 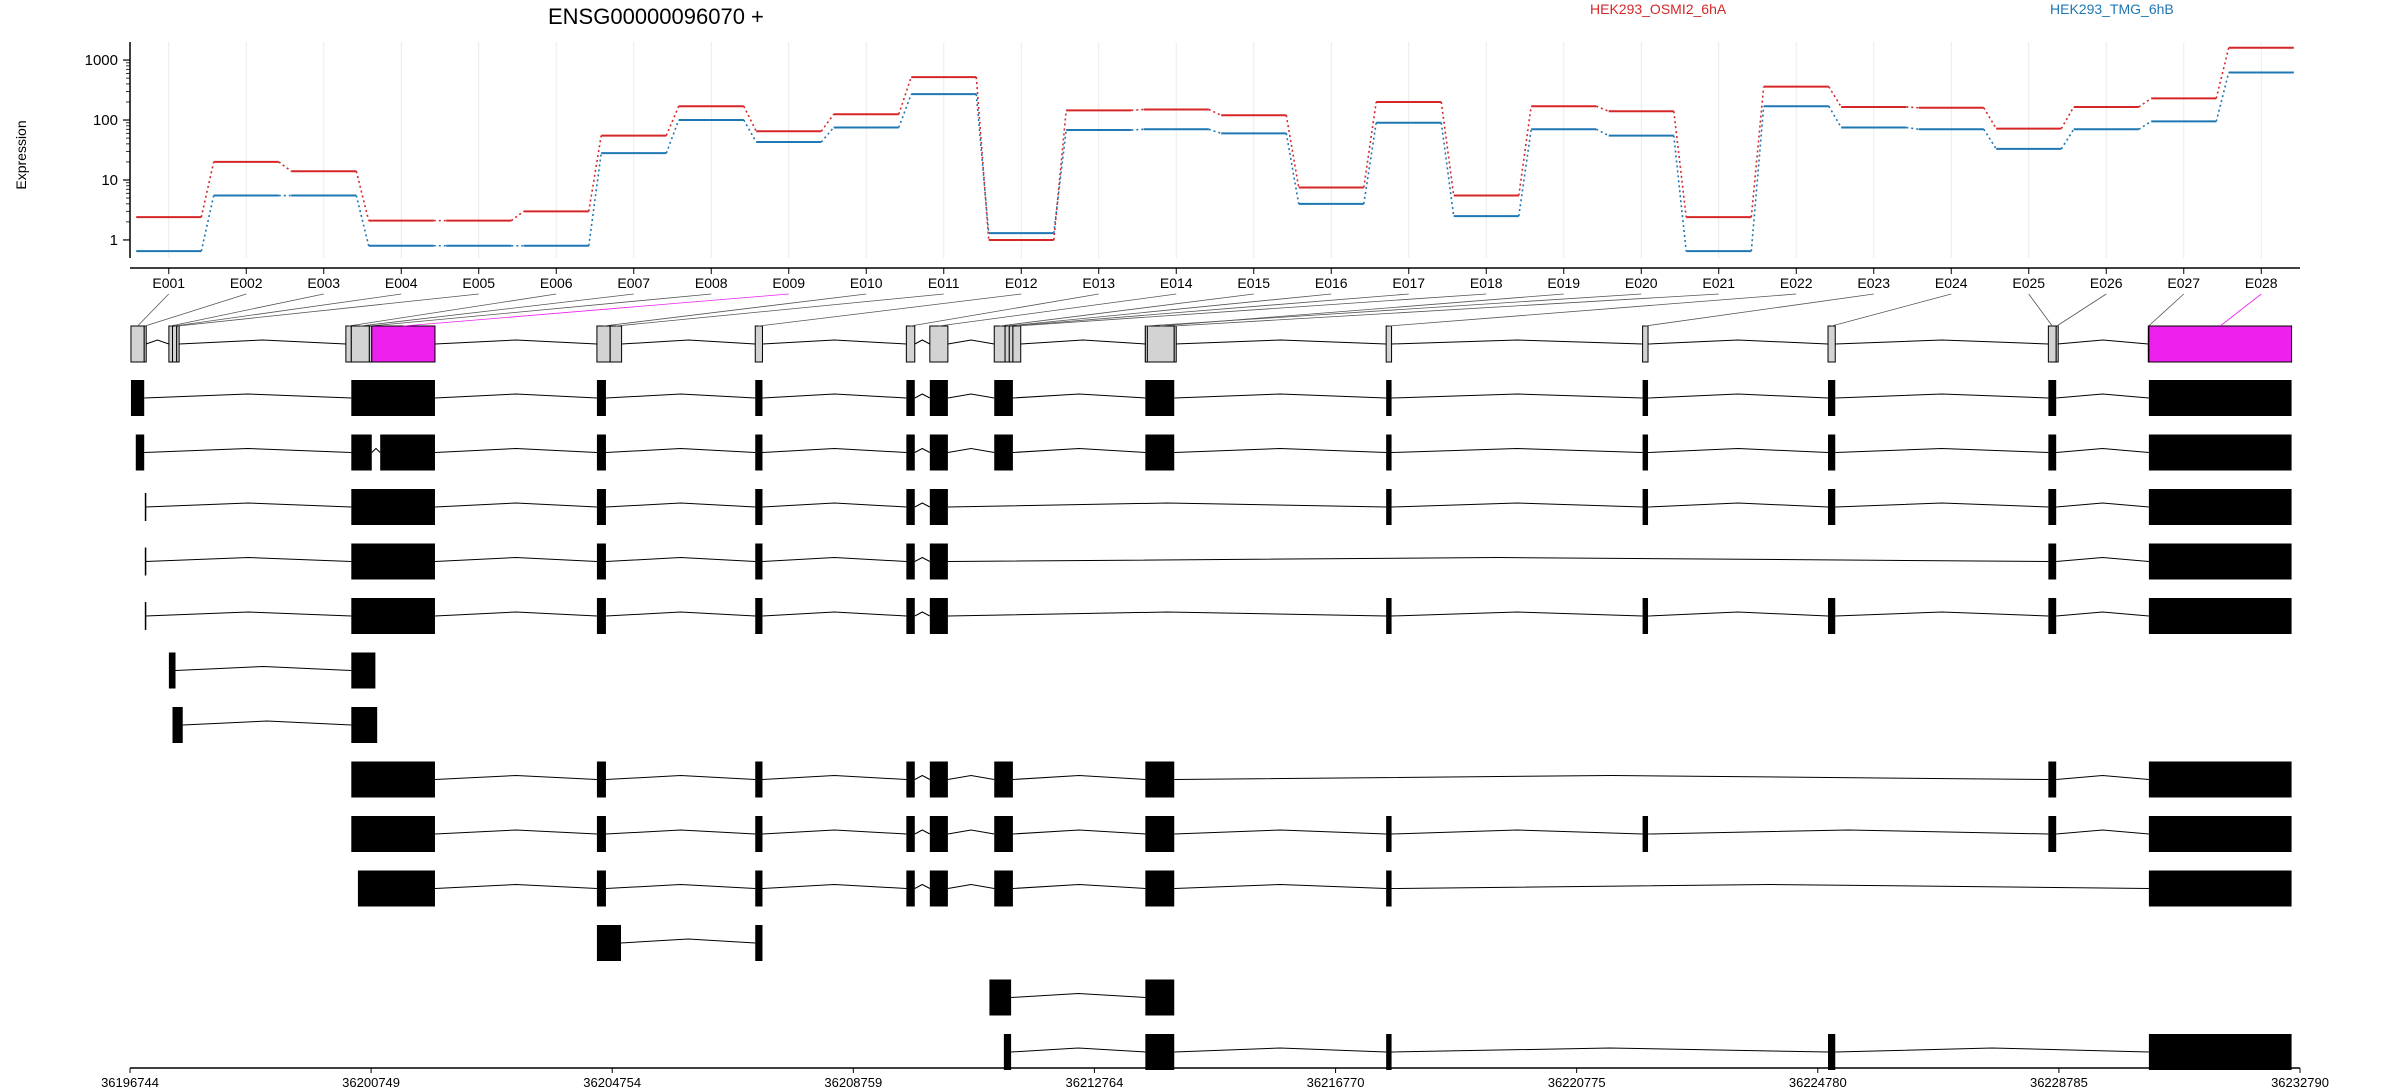 What do you see at coordinates (1098, 283) in the screenshot?
I see `x-tick-label: E013` at bounding box center [1098, 283].